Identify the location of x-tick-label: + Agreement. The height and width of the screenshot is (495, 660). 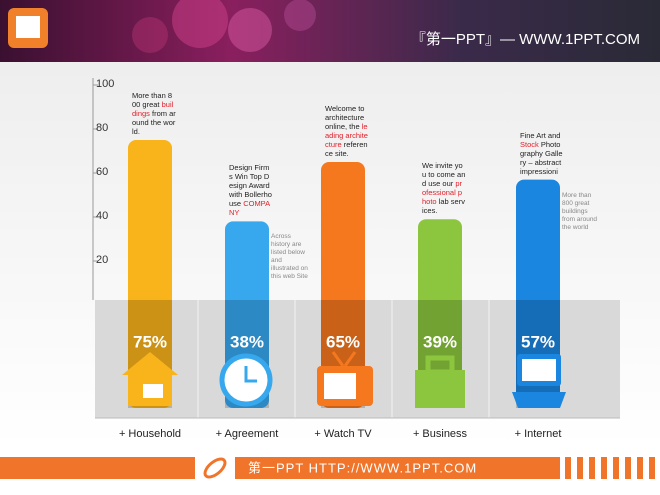
(247, 434).